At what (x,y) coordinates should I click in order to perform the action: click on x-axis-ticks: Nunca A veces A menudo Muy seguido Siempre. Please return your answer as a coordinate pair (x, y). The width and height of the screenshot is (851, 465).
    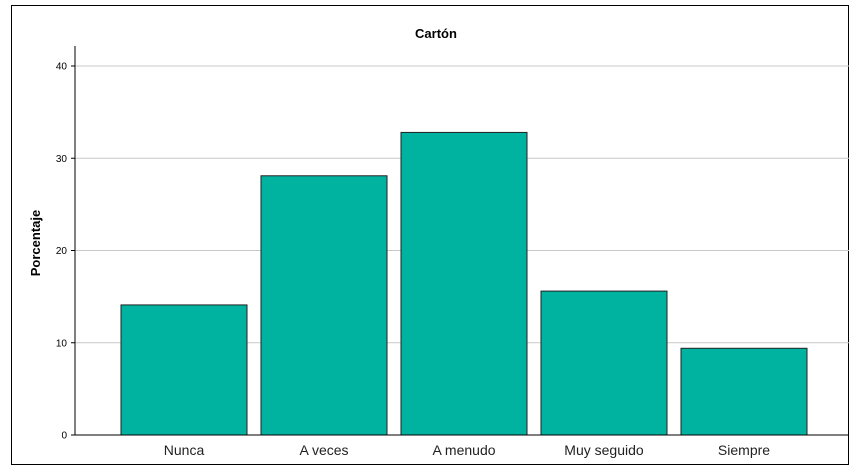
    Looking at the image, I should click on (467, 450).